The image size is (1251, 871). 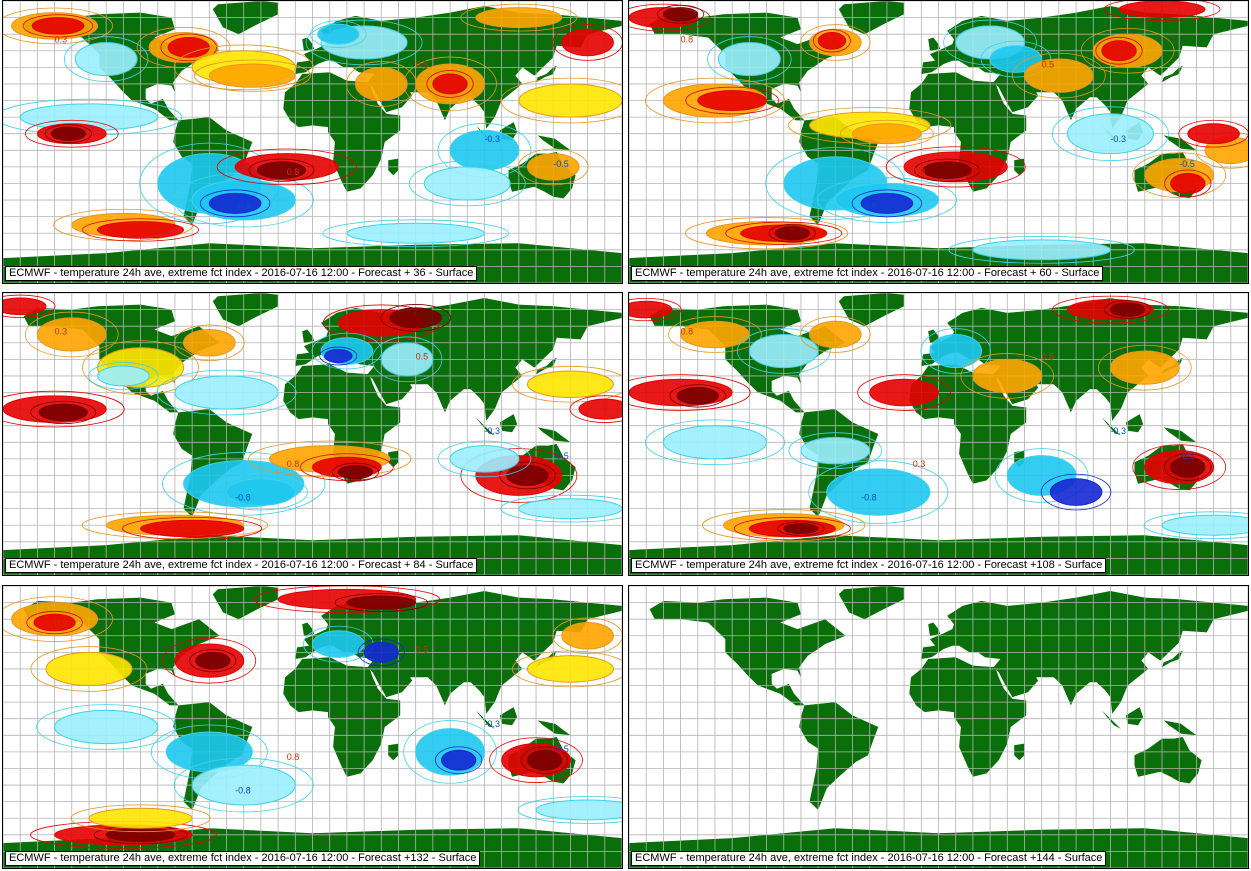 I want to click on landmass-south-america, so click(x=839, y=756).